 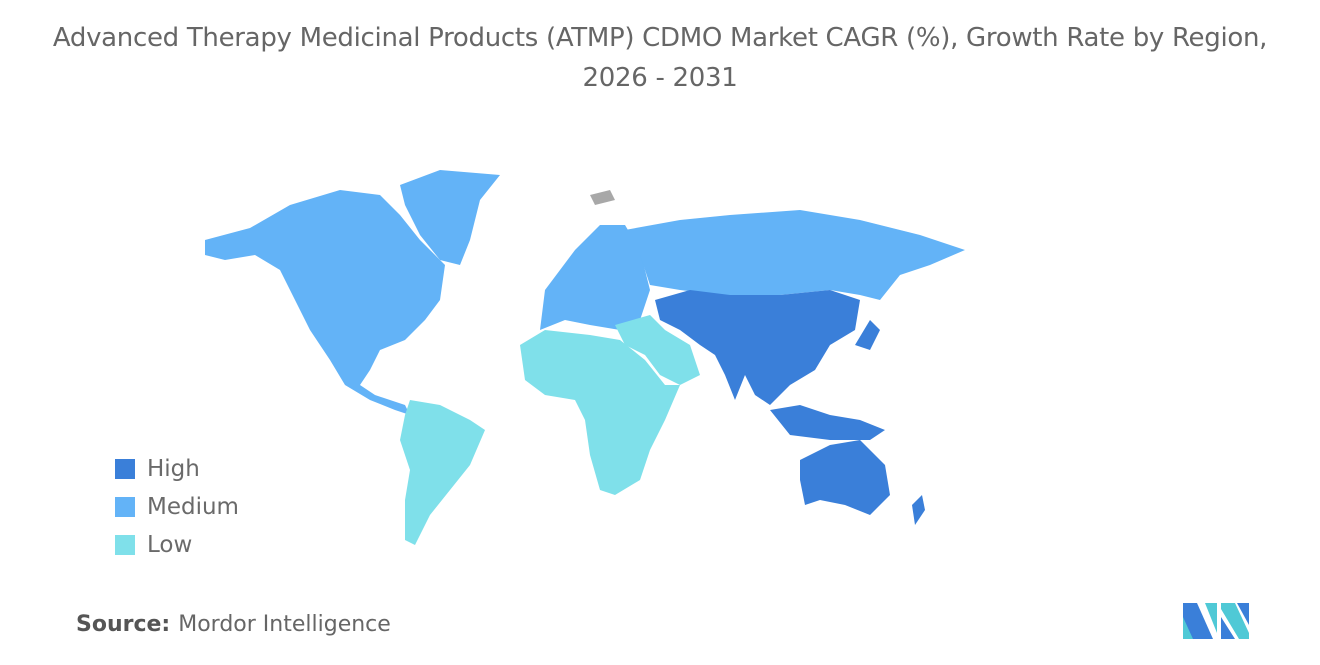 What do you see at coordinates (757, 347) in the screenshot?
I see `region-asia` at bounding box center [757, 347].